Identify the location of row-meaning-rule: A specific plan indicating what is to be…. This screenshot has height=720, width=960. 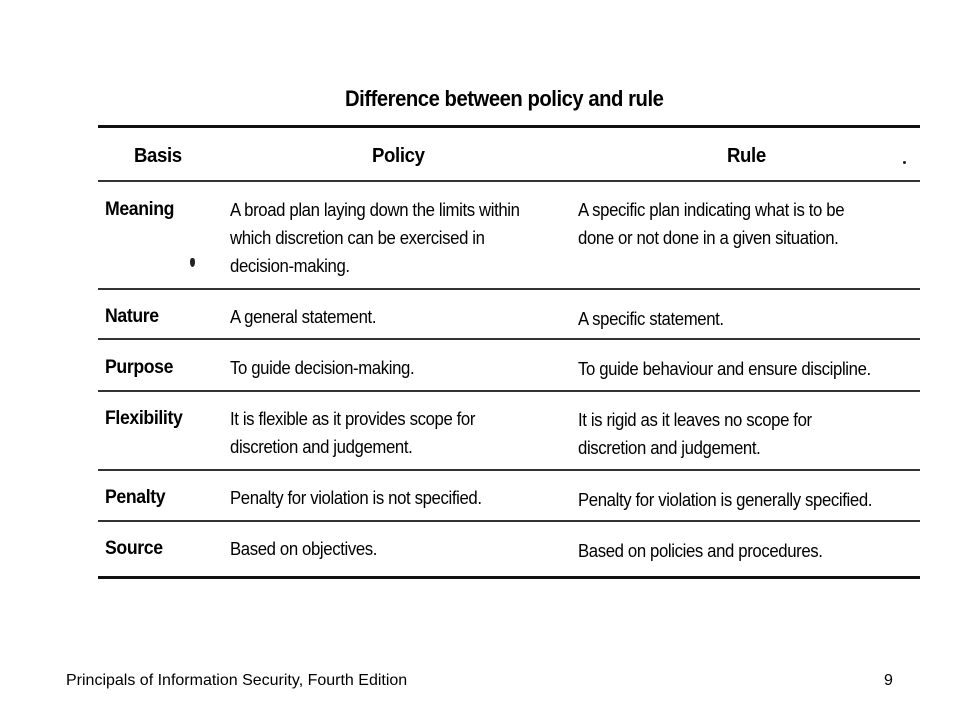
(711, 224).